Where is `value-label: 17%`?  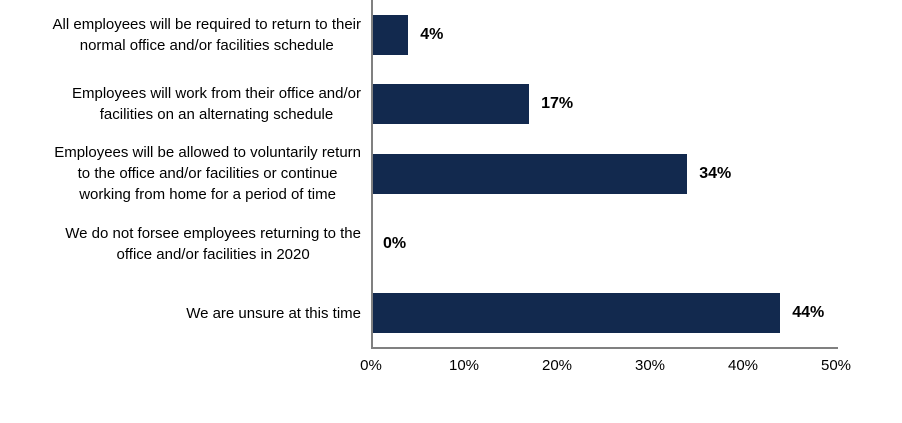
value-label: 17% is located at coordinates (557, 104).